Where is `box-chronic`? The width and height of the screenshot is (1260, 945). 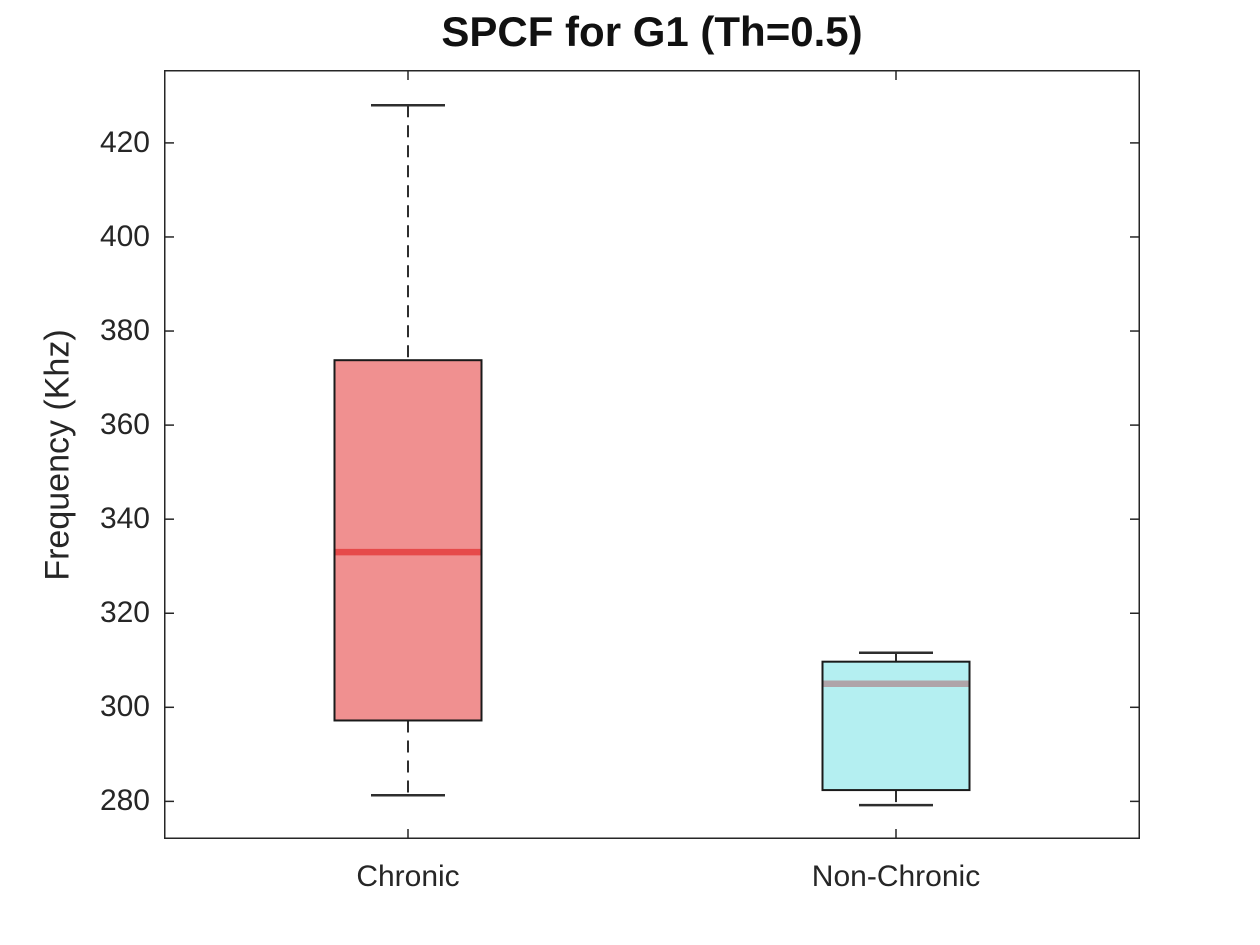
box-chronic is located at coordinates (408, 540).